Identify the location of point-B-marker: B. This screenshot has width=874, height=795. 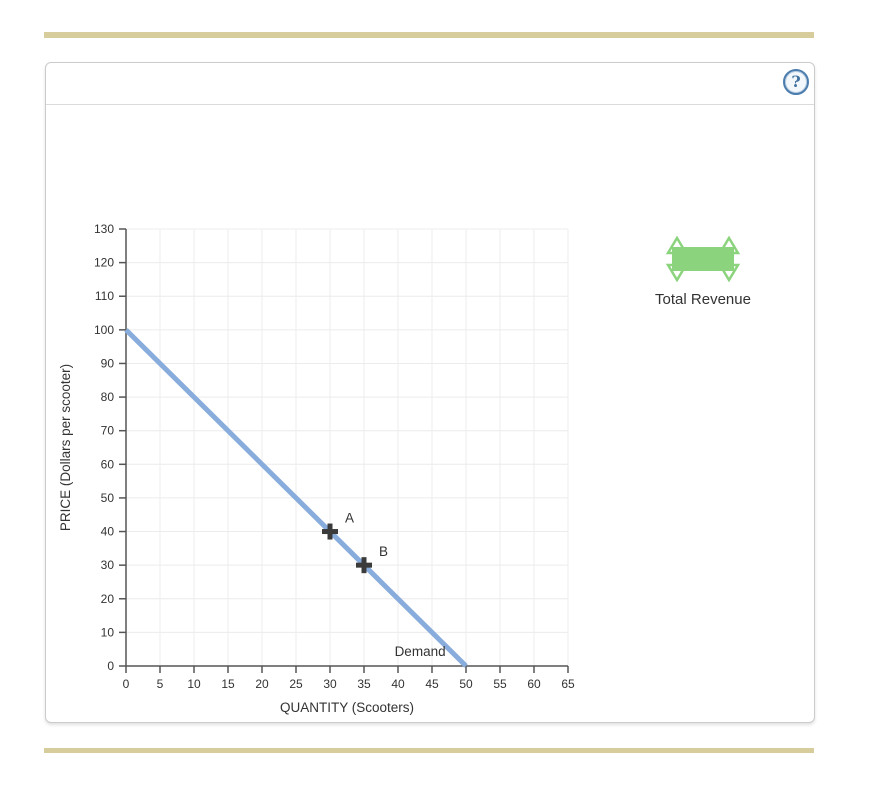
(372, 559).